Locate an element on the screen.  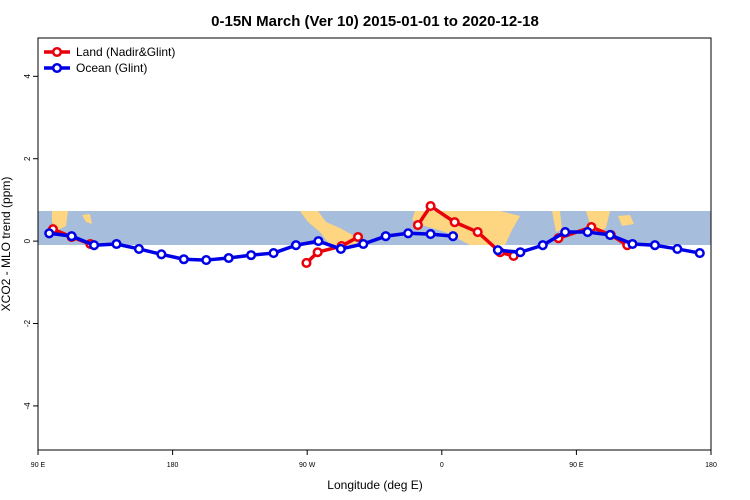
y-tick-label: 0 is located at coordinates (27, 240).